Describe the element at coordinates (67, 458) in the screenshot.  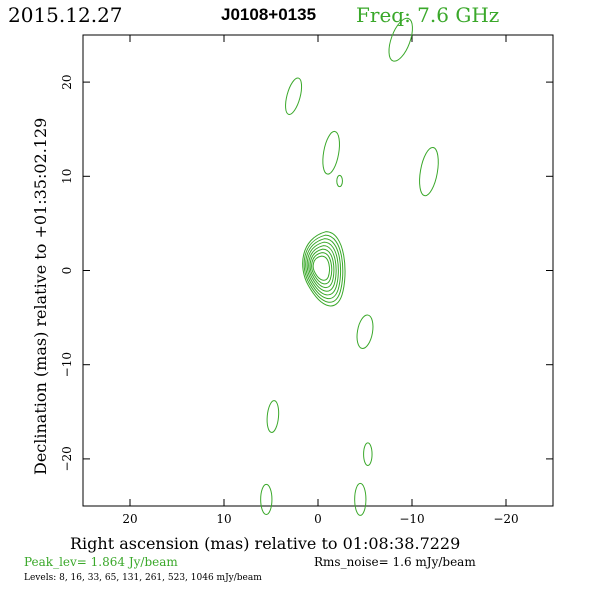
I see `y-tick-label: −20` at that location.